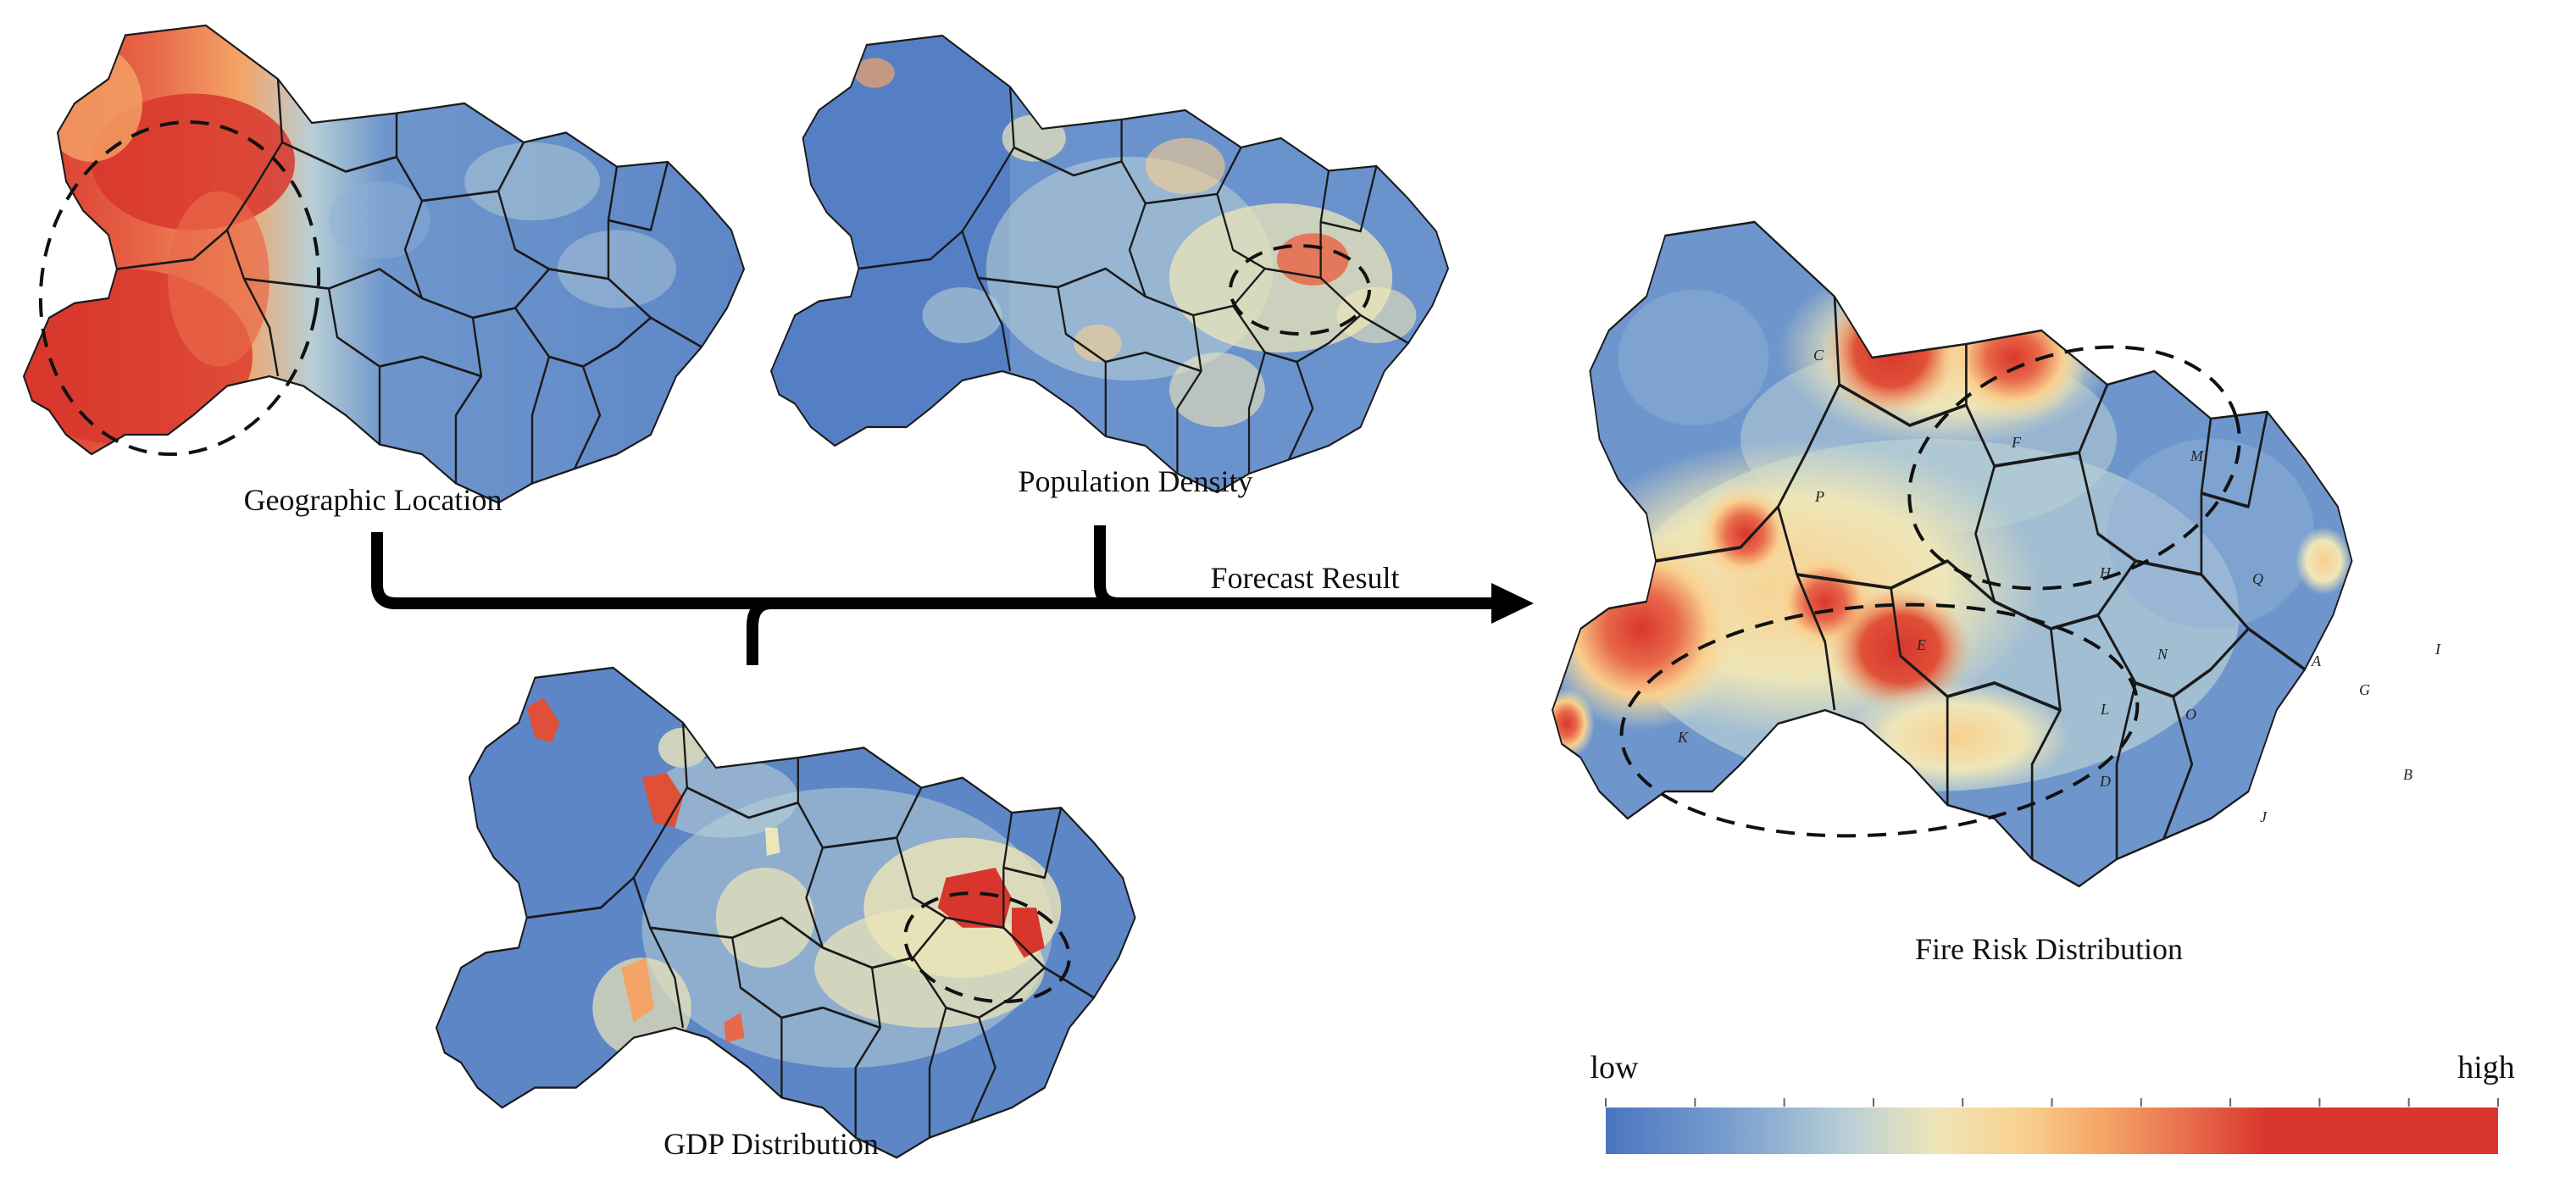  I want to click on fire-highlight-ellipse-south, so click(1879, 720).